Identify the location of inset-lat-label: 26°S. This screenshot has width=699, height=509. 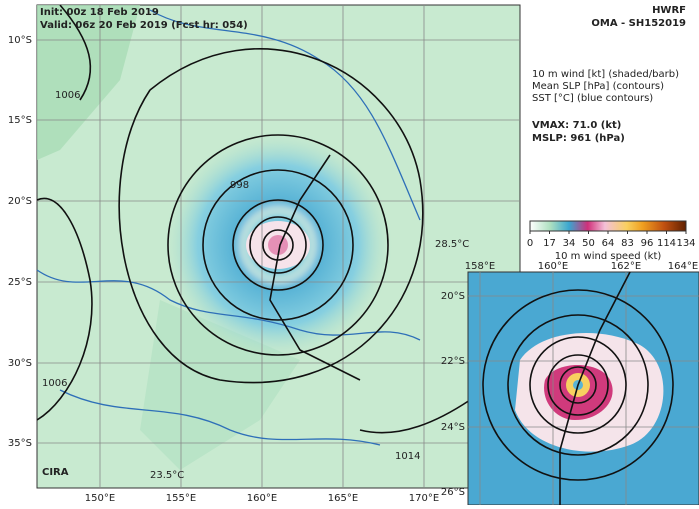
(453, 492).